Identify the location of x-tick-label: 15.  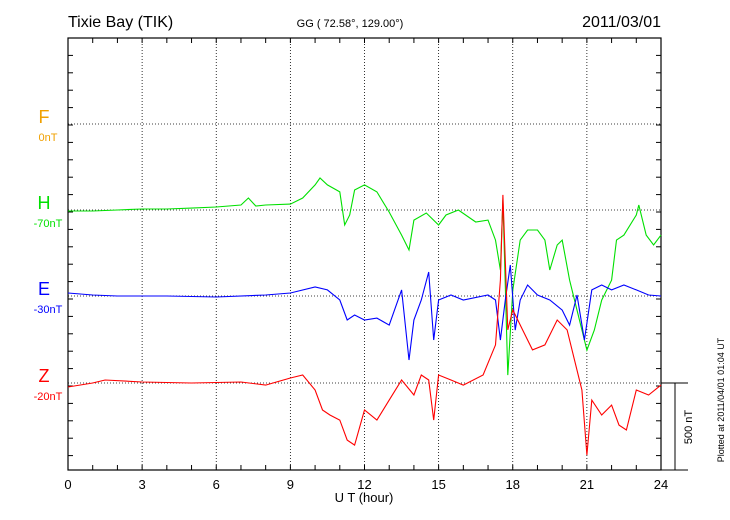
(438, 484).